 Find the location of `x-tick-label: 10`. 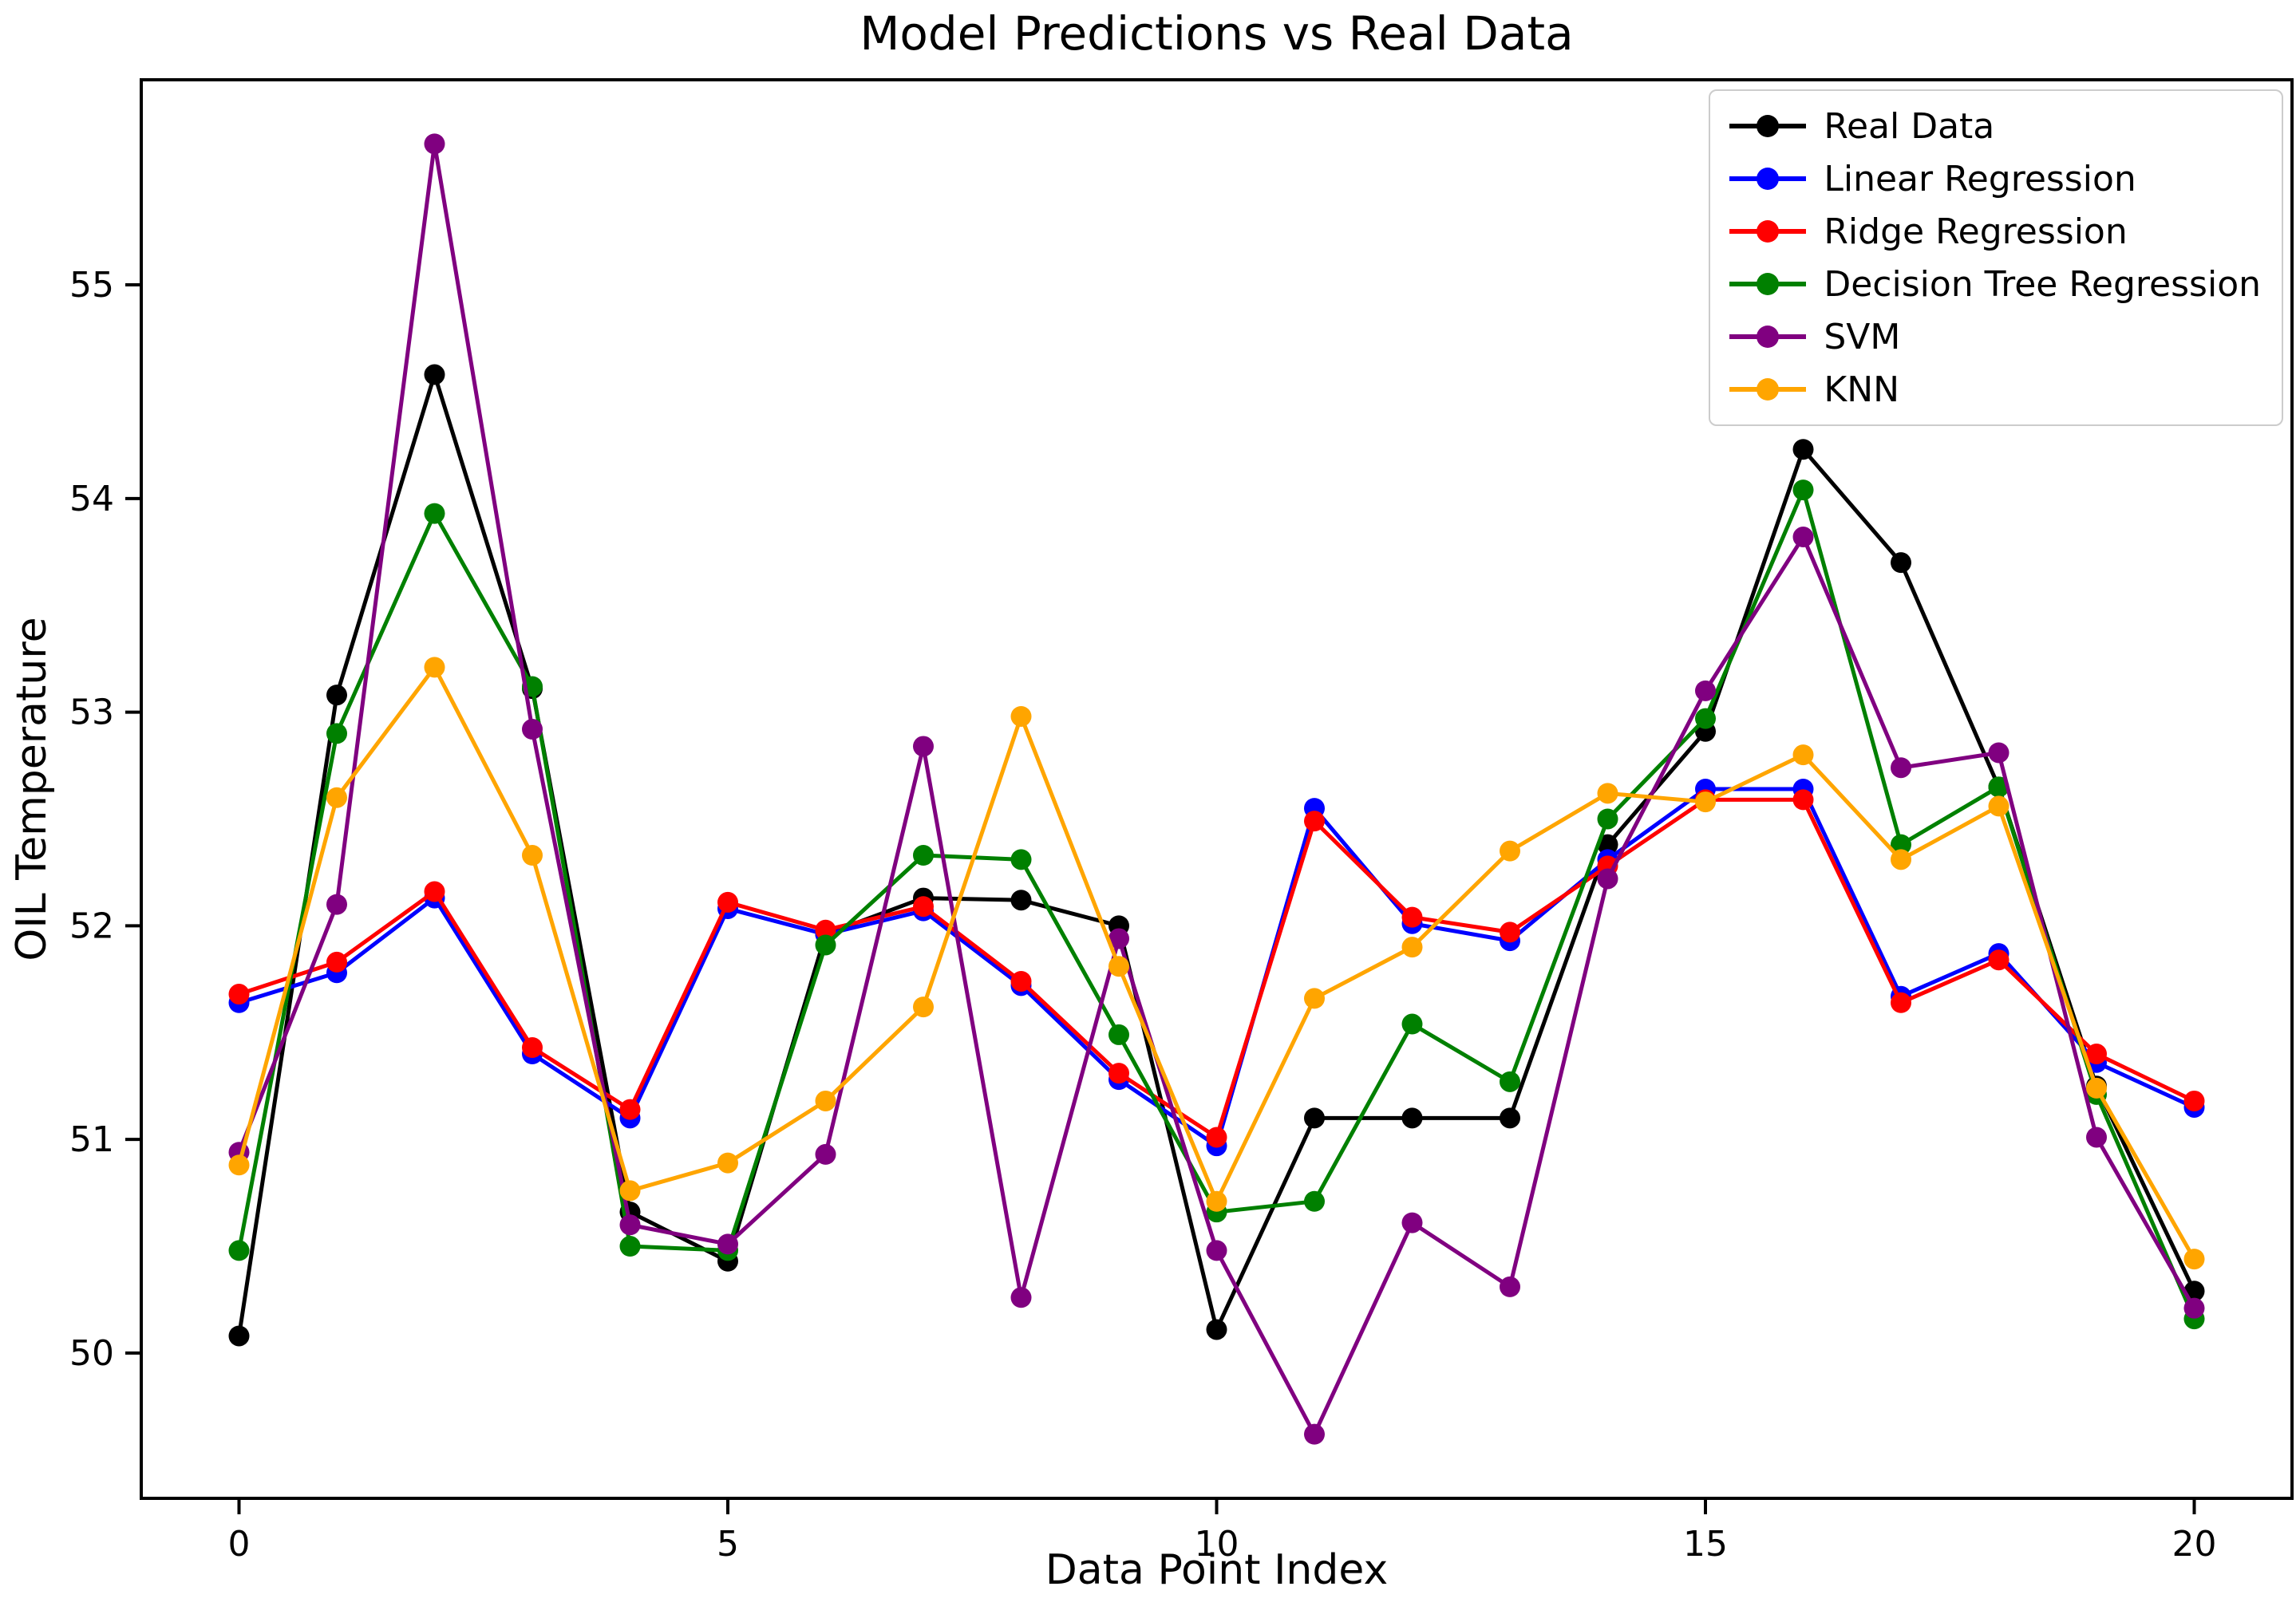

x-tick-label: 10 is located at coordinates (1217, 1545).